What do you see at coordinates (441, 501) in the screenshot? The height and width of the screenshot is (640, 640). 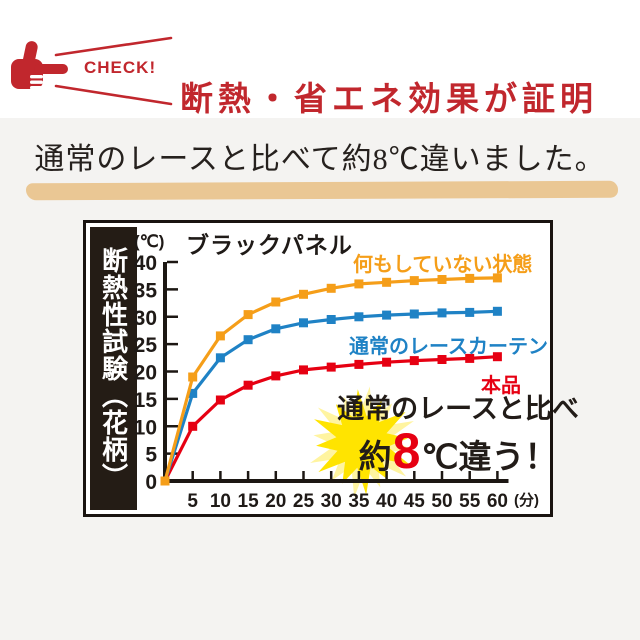 I see `svg-text: 50` at bounding box center [441, 501].